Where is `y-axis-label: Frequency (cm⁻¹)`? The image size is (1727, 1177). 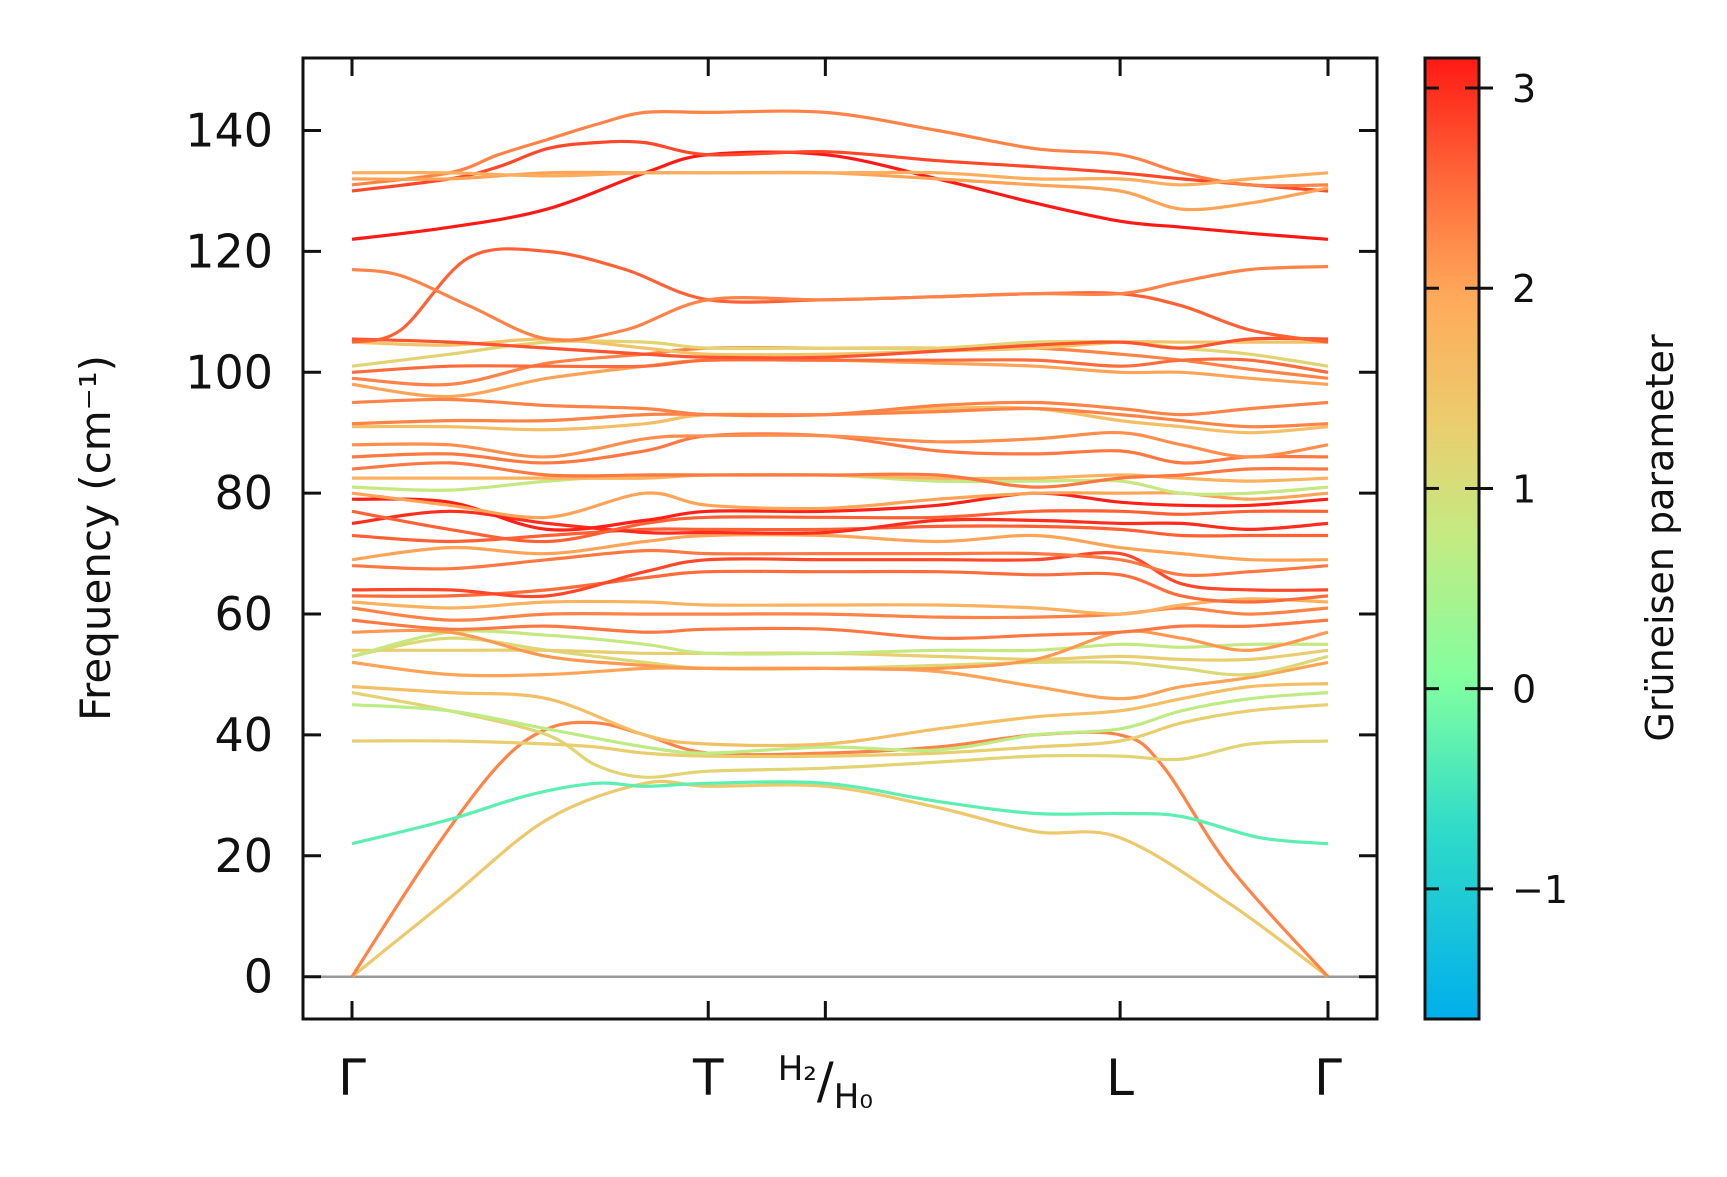 y-axis-label: Frequency (cm⁻¹) is located at coordinates (95, 538).